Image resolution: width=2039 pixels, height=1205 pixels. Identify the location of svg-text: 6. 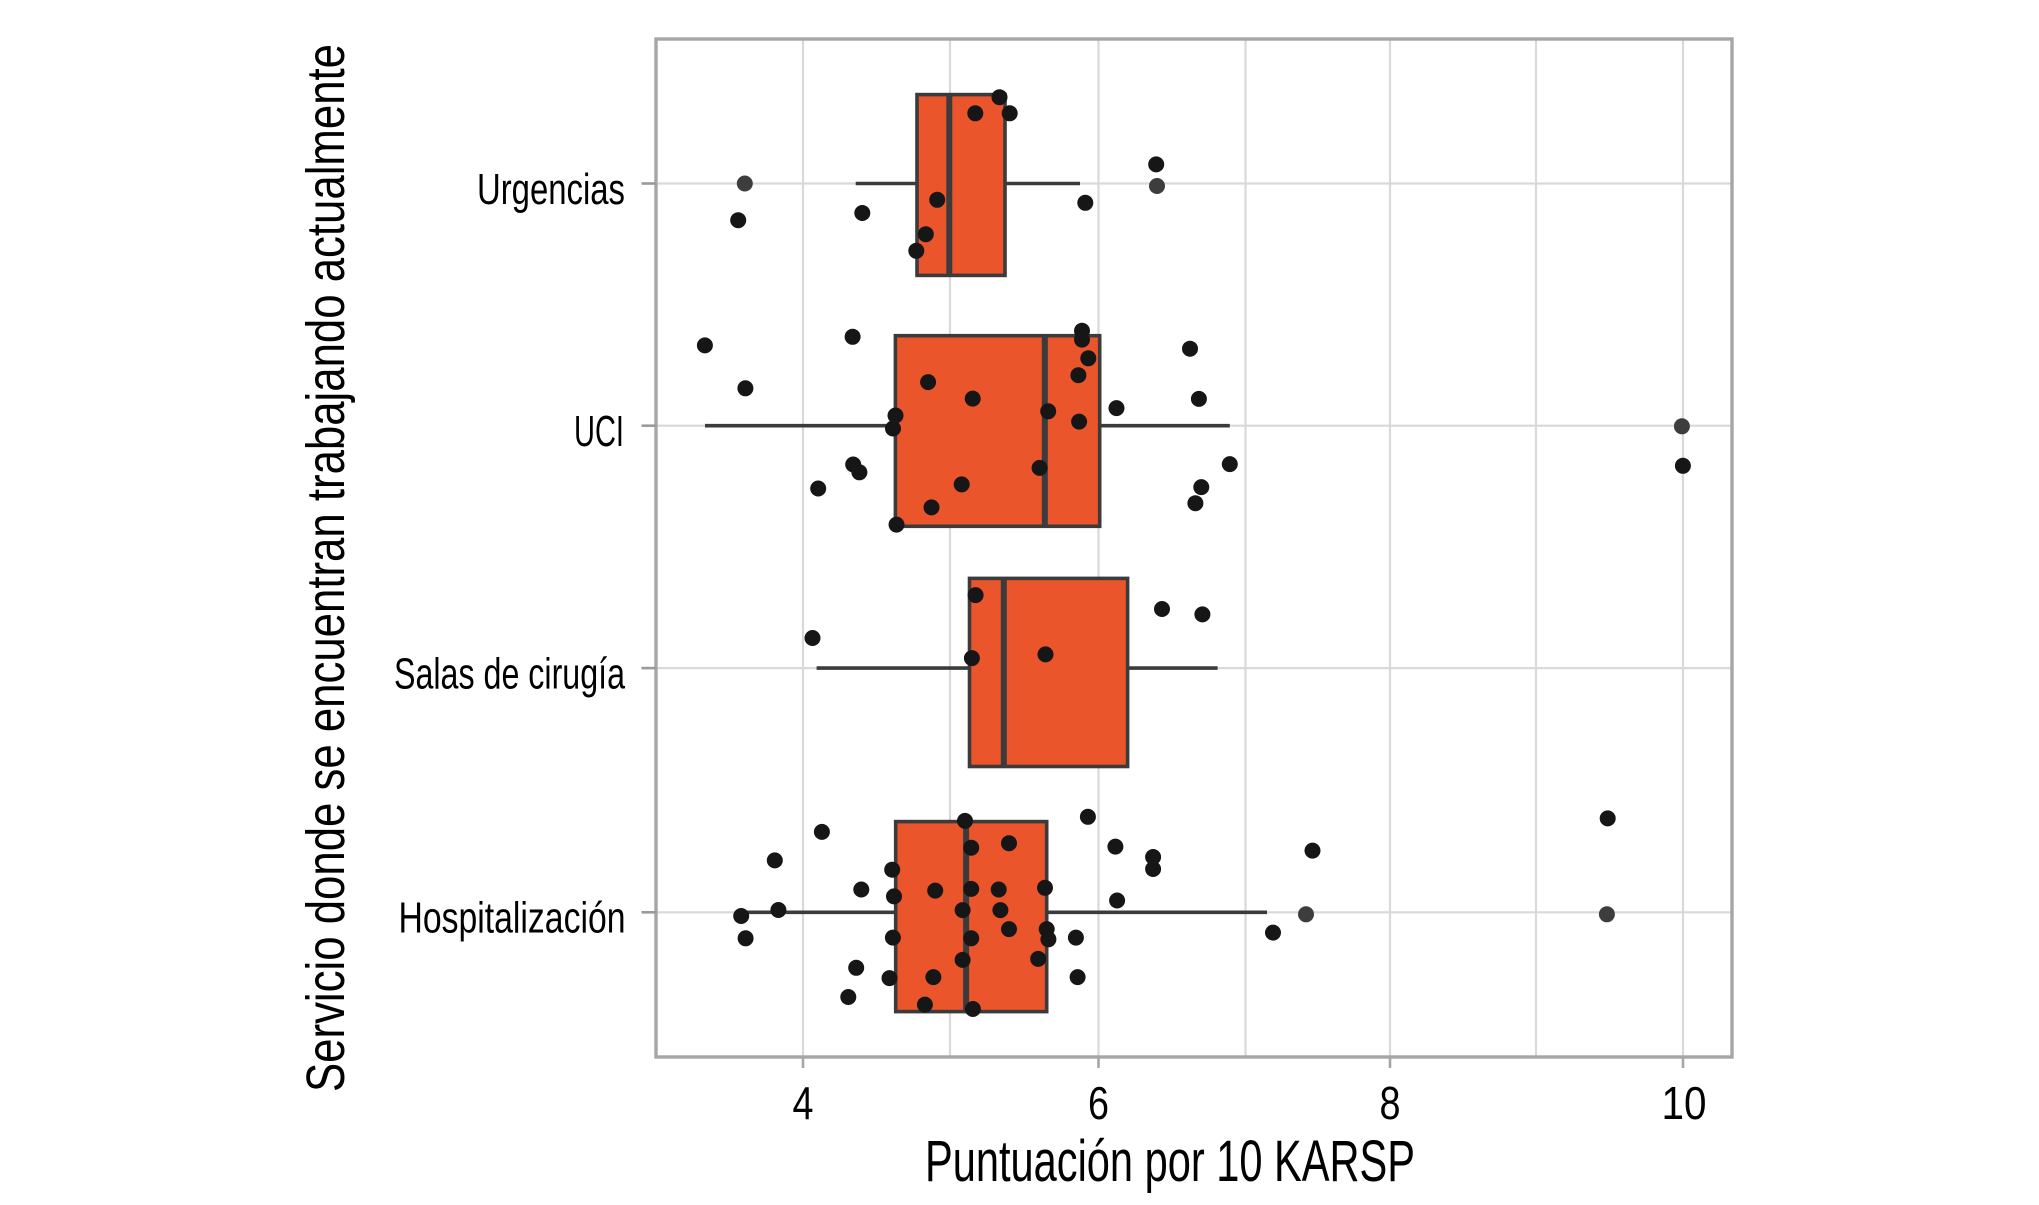
(1098, 1103).